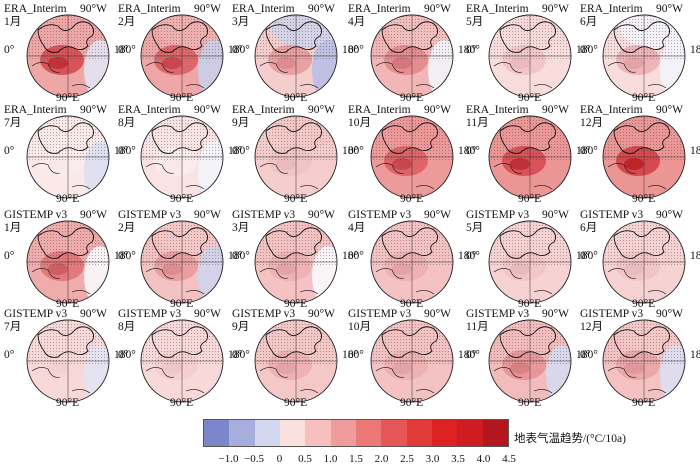  Describe the element at coordinates (241, 123) in the screenshot. I see `panel-month: 9月` at that location.